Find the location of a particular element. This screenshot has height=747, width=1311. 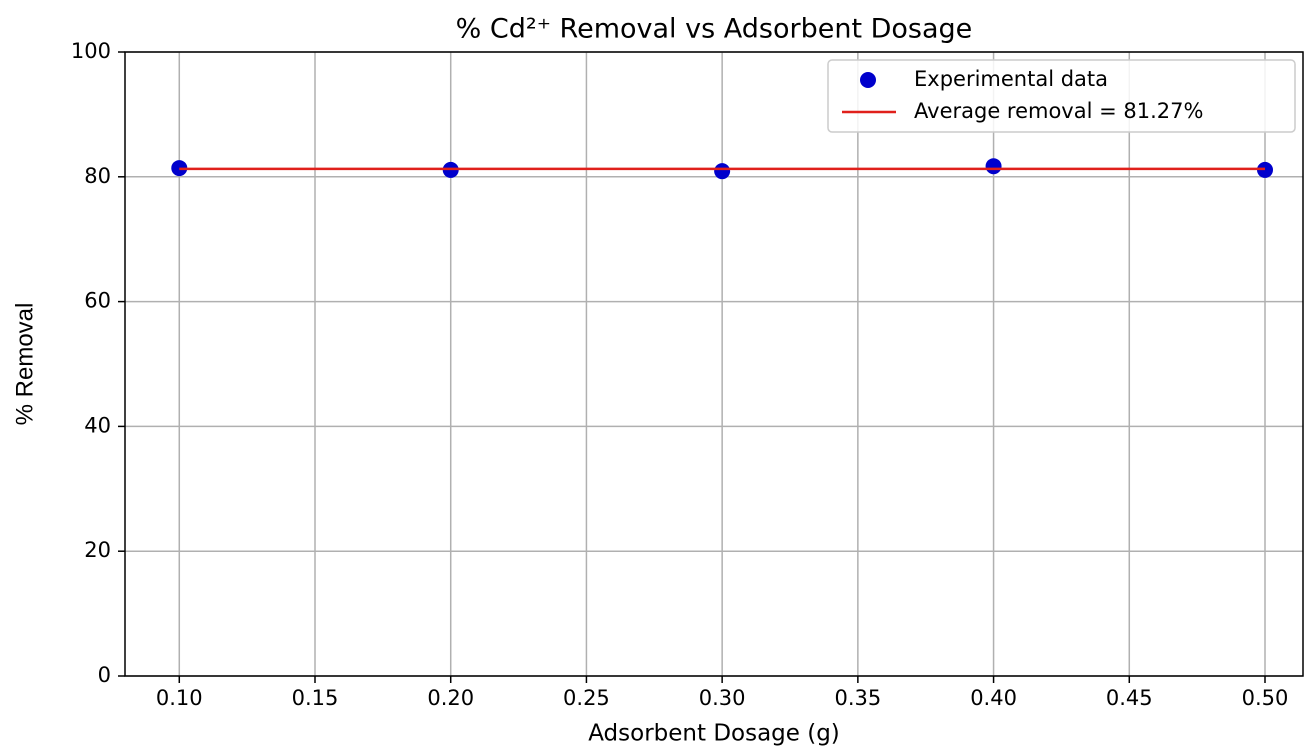

x-tick-label: 0.45 is located at coordinates (1129, 698).